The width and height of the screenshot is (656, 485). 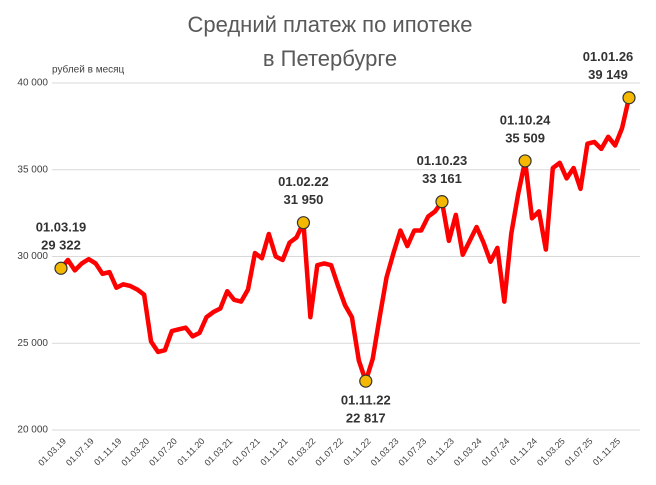 What do you see at coordinates (385, 452) in the screenshot?
I see `x-tick-label: 01.03.23` at bounding box center [385, 452].